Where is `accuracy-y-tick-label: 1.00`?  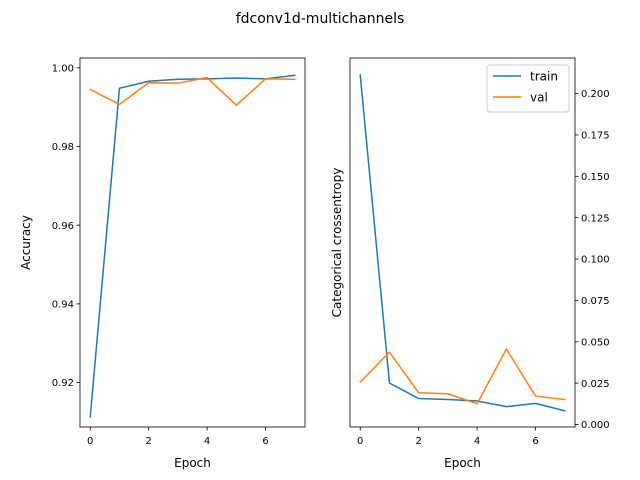 accuracy-y-tick-label: 1.00 is located at coordinates (63, 68).